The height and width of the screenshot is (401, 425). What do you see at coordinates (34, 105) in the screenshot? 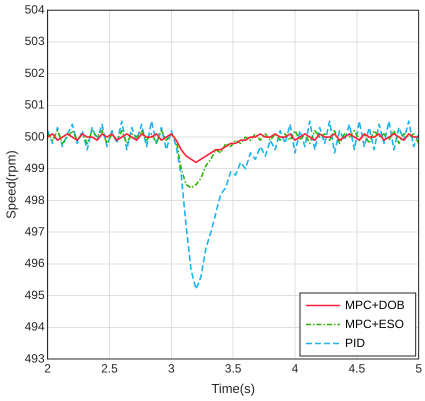
I see `y-tick-label: 501` at bounding box center [34, 105].